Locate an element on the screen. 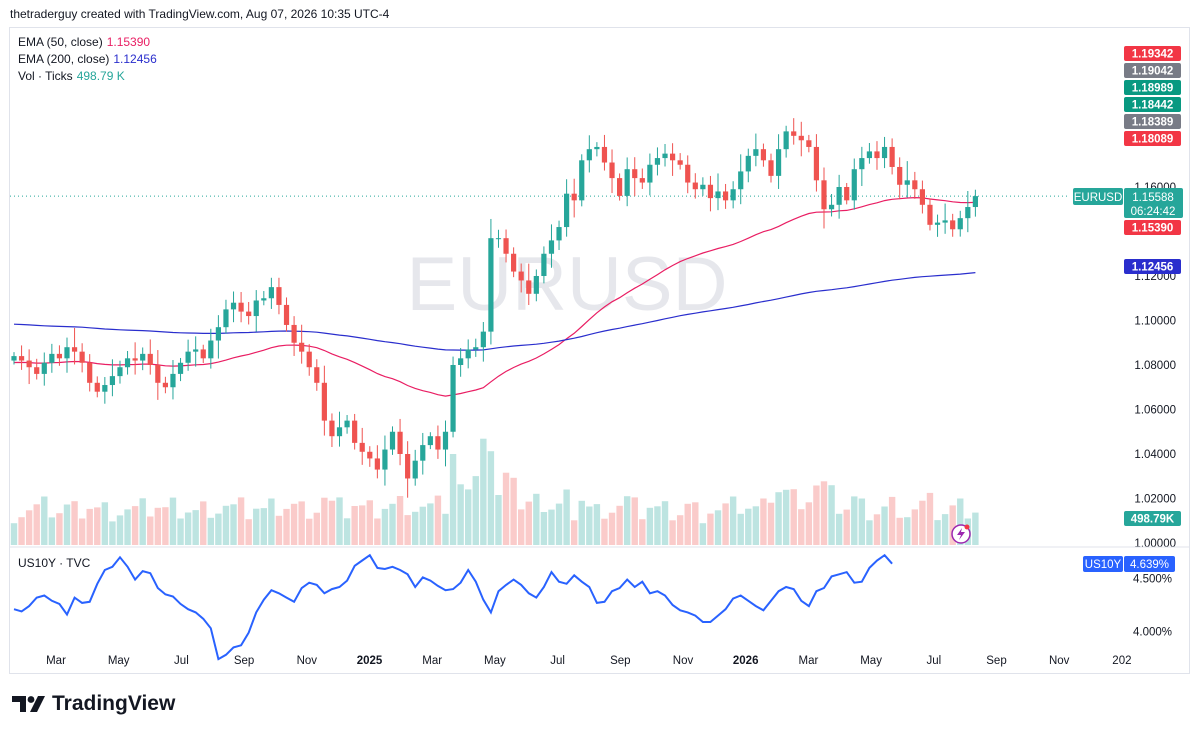 This screenshot has height=734, width=1199. last-price-box is located at coordinates (1153, 203).